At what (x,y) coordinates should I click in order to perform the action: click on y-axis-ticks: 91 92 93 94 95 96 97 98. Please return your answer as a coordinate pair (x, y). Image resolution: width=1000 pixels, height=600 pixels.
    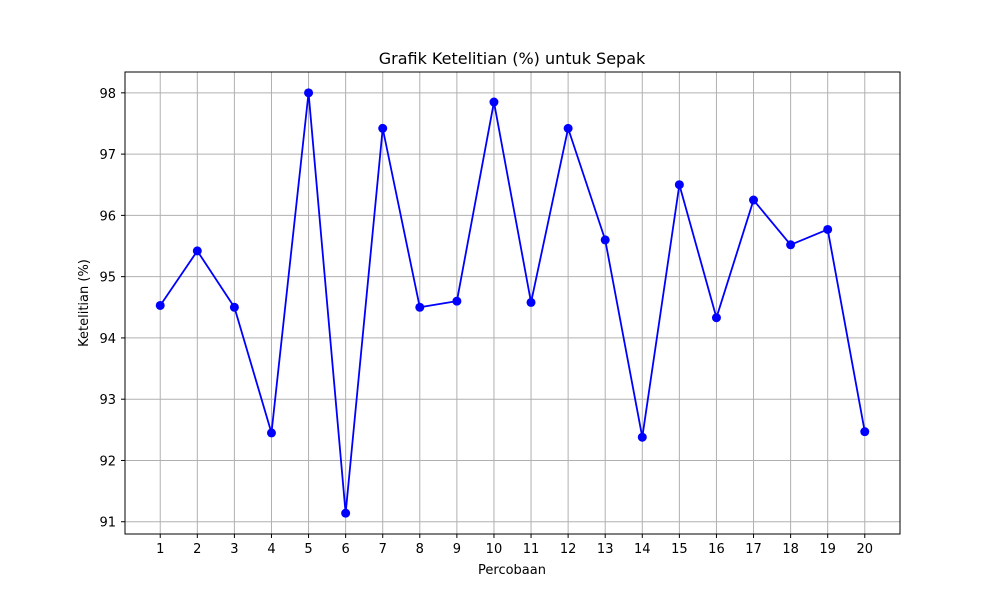
    Looking at the image, I should click on (112, 309).